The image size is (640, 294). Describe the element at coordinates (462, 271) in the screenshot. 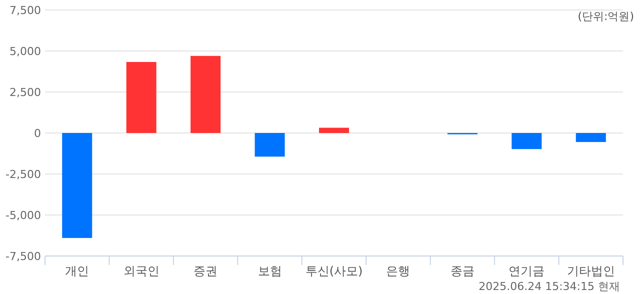

I see `x-tick-label: 종금` at that location.